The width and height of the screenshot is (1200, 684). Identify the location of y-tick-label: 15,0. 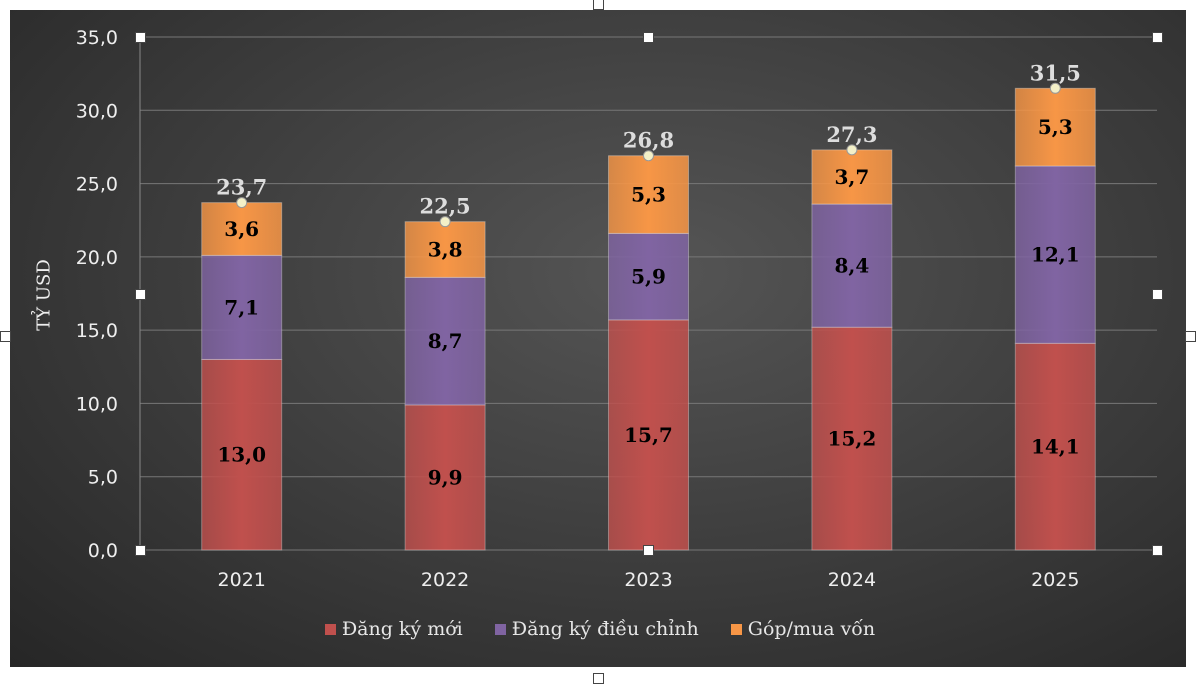
(97, 331).